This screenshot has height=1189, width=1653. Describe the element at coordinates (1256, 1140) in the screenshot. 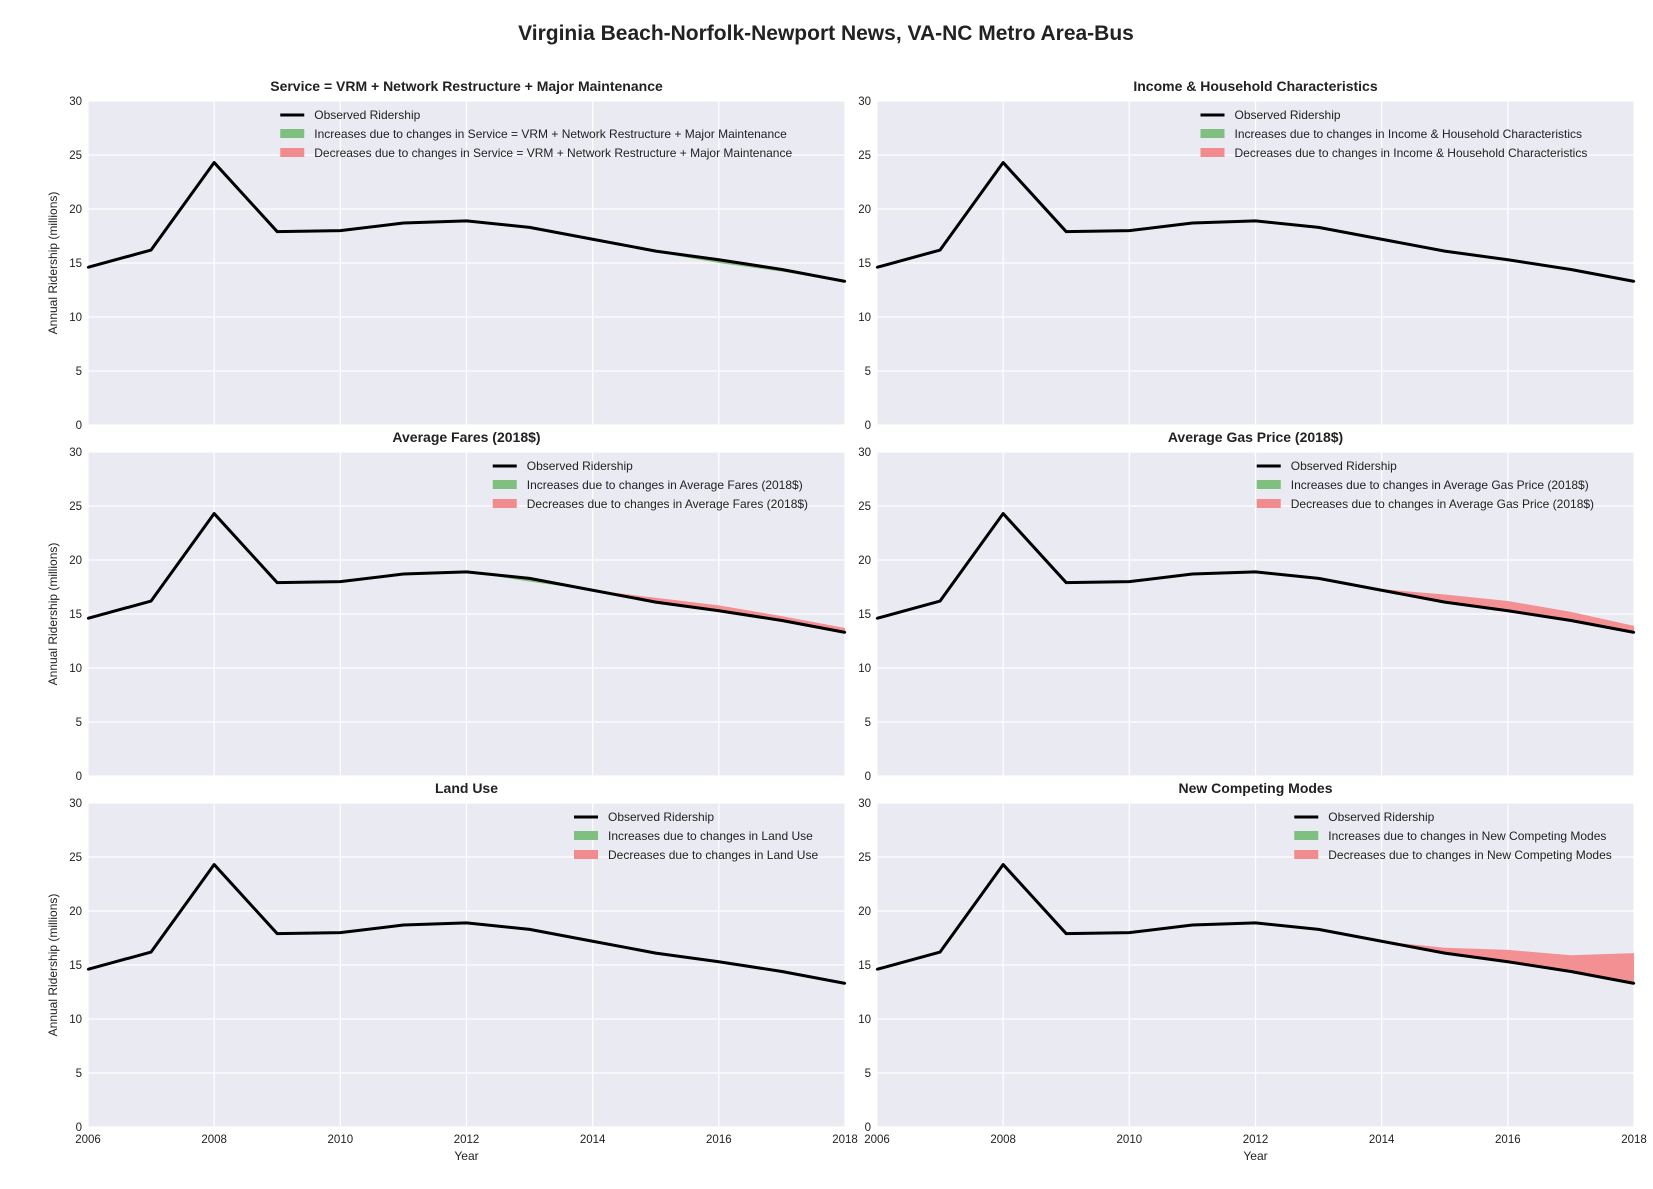

I see `x-tick-label: 2012` at that location.